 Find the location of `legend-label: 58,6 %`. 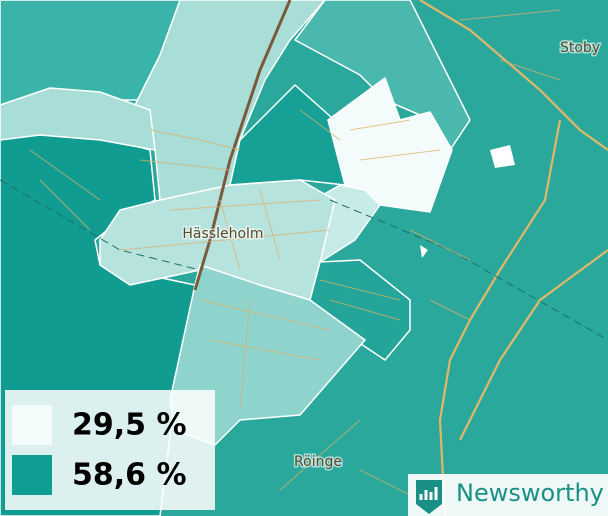

legend-label: 58,6 % is located at coordinates (129, 475).